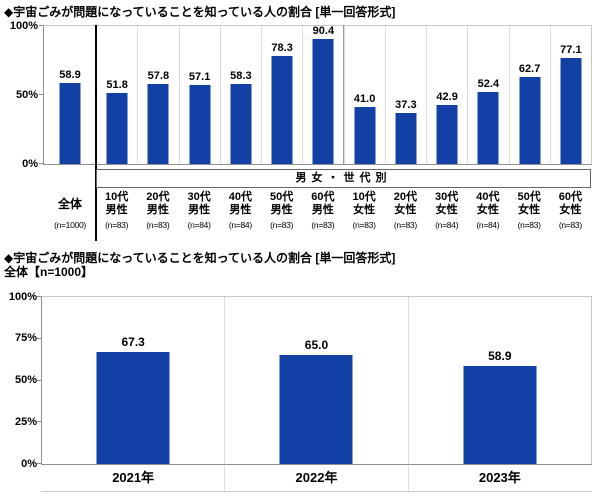 This screenshot has height=496, width=600. What do you see at coordinates (343, 95) in the screenshot?
I see `chart1-gender-separator-line` at bounding box center [343, 95].